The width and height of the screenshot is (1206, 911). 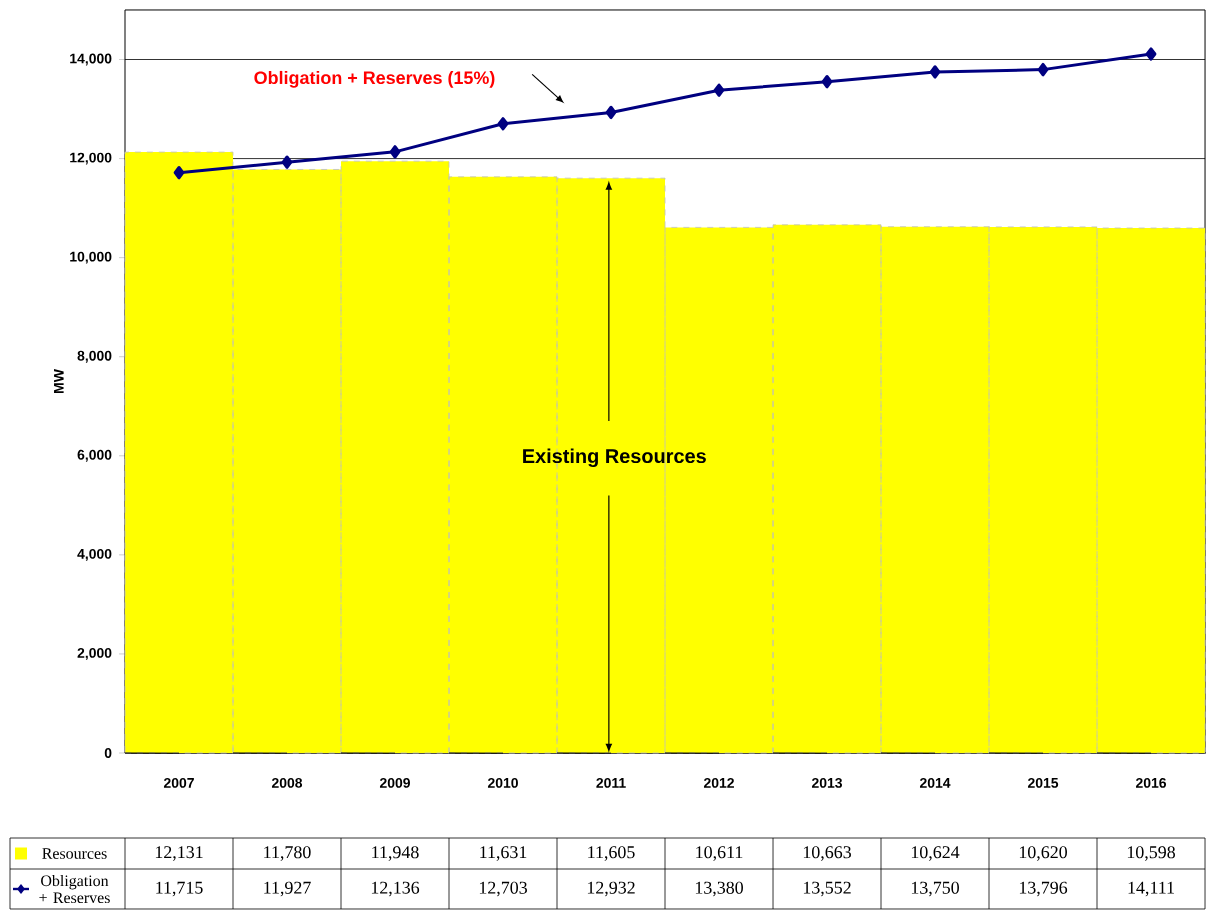 What do you see at coordinates (287, 853) in the screenshot?
I see `data-label: 11,780` at bounding box center [287, 853].